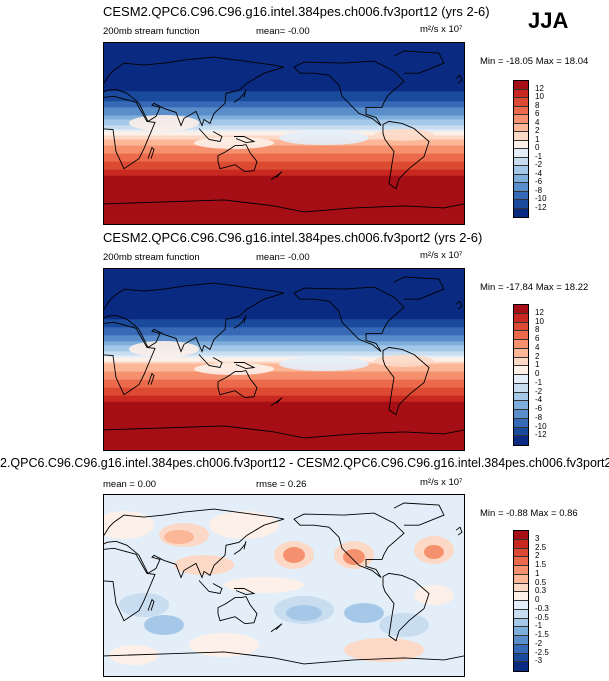 Image resolution: width=609 pixels, height=681 pixels. I want to click on colorbar-tick-label: -1.5, so click(542, 634).